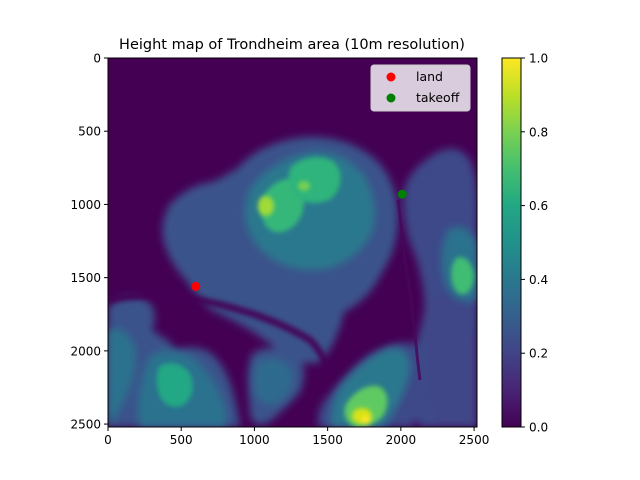 Image resolution: width=640 pixels, height=480 pixels. What do you see at coordinates (85, 351) in the screenshot?
I see `y-tick-label: 2000` at bounding box center [85, 351].